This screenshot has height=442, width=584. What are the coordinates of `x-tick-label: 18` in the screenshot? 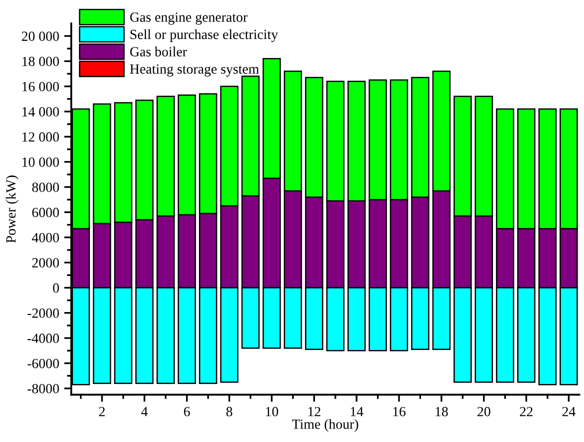 It's located at (442, 411).